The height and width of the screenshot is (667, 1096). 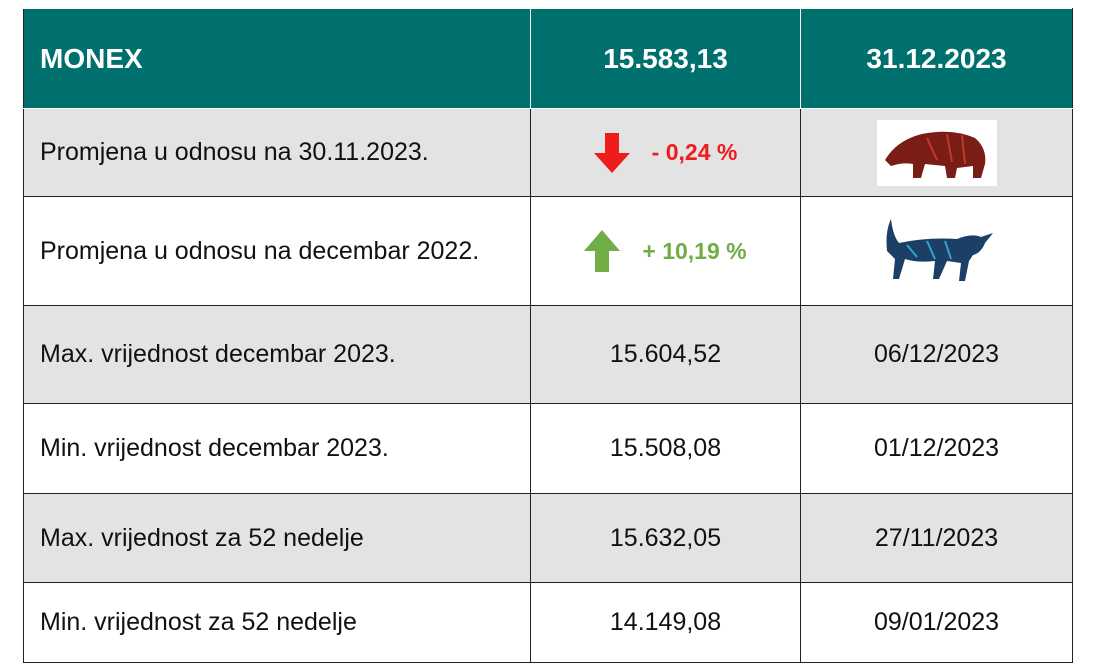 What do you see at coordinates (936, 354) in the screenshot?
I see `date-cell: 06/12/2023` at bounding box center [936, 354].